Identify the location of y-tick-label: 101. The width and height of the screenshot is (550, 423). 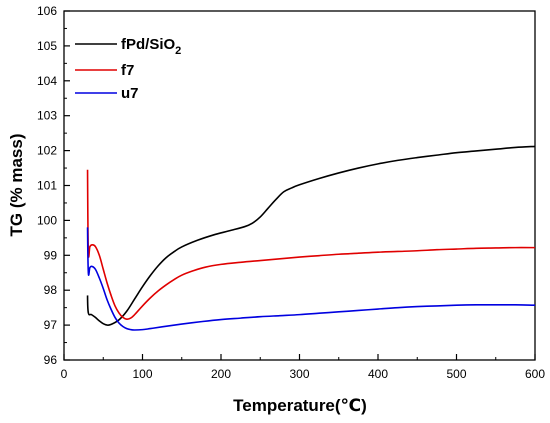
(47, 186).